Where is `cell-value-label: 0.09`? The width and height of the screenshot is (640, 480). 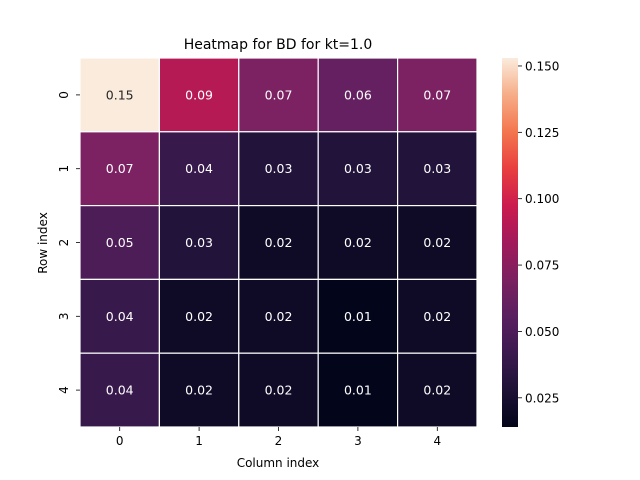 cell-value-label: 0.09 is located at coordinates (199, 94).